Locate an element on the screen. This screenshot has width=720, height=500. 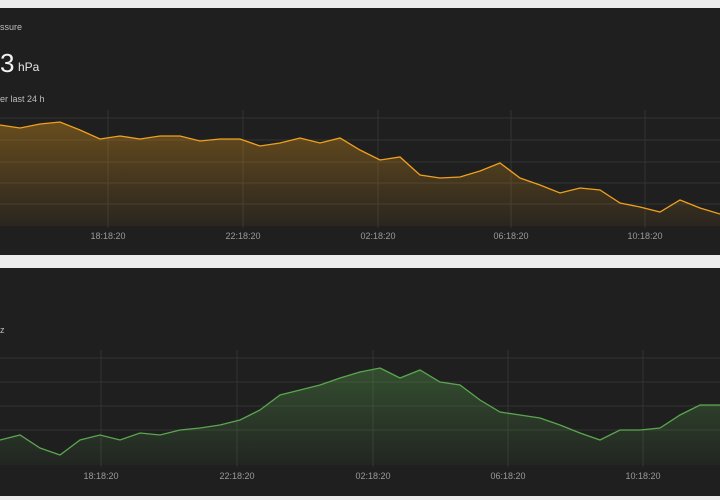
unit: hPa is located at coordinates (29, 67).